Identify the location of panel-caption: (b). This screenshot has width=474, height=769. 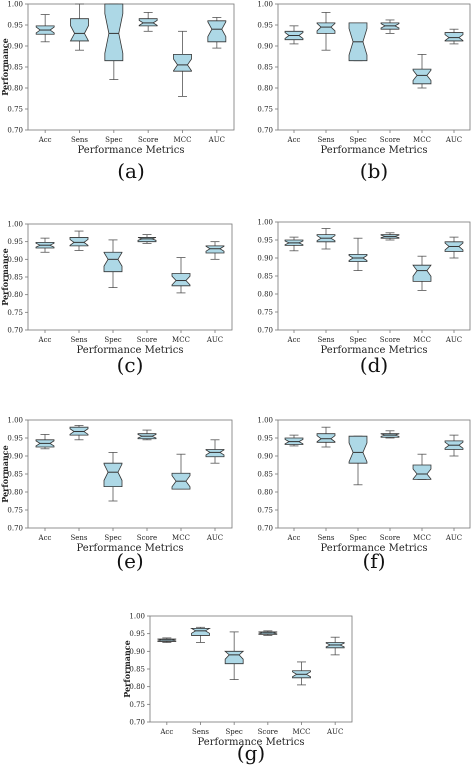
(374, 171).